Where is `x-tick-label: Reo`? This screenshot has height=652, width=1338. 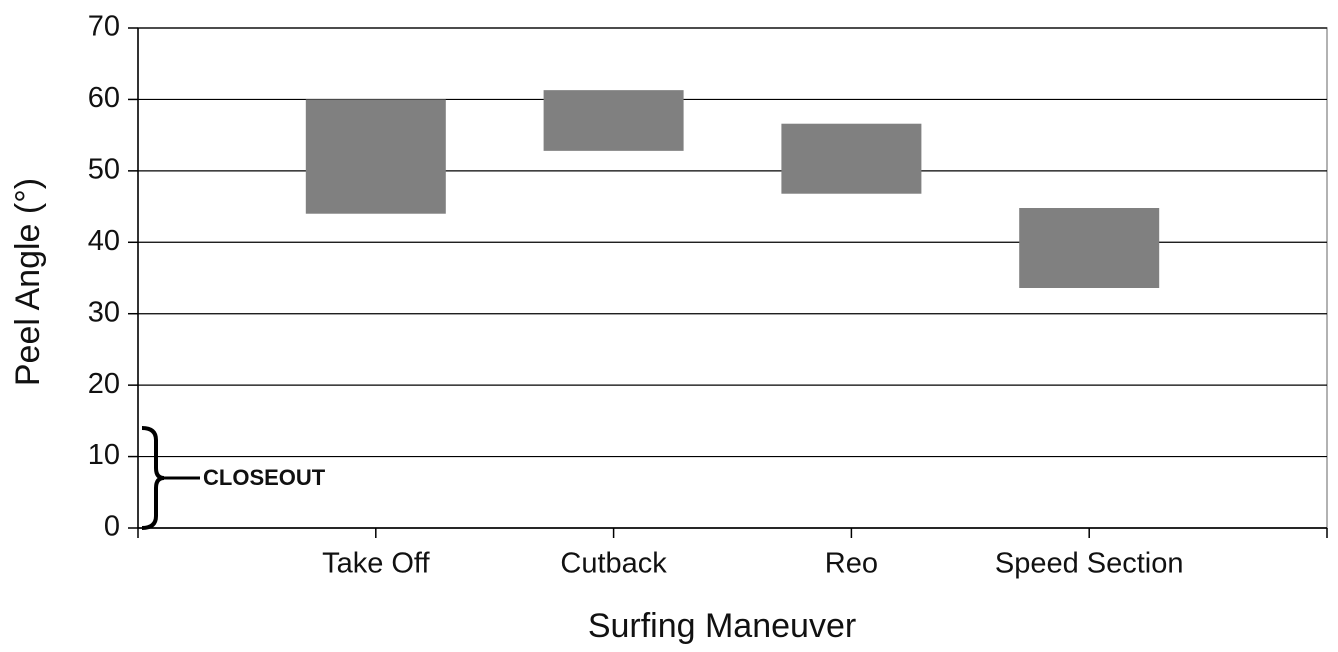
x-tick-label: Reo is located at coordinates (851, 564).